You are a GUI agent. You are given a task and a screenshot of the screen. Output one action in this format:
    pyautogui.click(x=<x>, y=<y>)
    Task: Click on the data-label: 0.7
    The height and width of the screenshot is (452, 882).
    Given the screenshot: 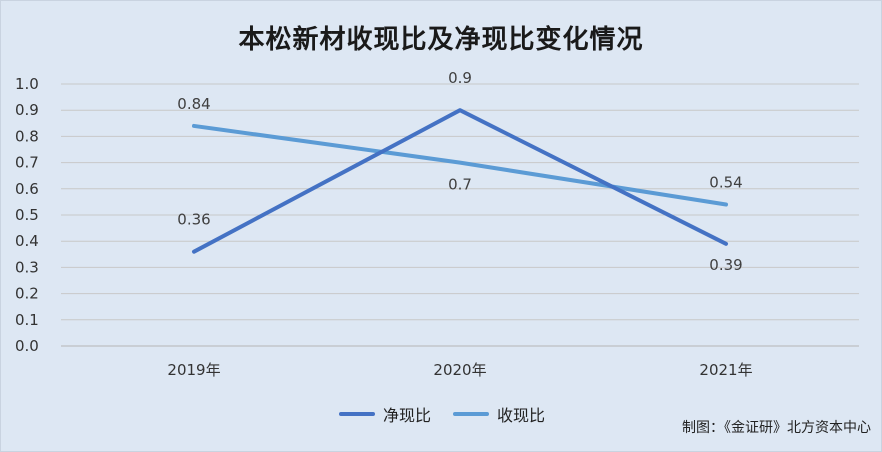 What is the action you would take?
    pyautogui.click(x=460, y=185)
    